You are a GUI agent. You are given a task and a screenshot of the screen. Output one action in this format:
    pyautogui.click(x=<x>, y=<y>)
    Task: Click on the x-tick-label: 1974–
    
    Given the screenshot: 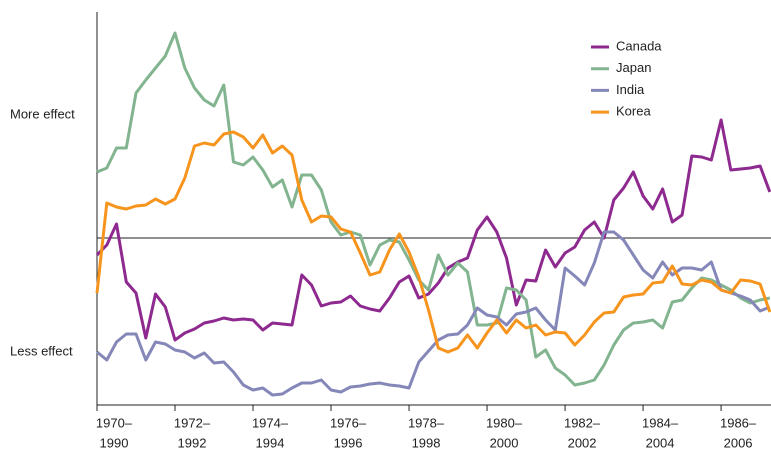 What is the action you would take?
    pyautogui.click(x=270, y=422)
    